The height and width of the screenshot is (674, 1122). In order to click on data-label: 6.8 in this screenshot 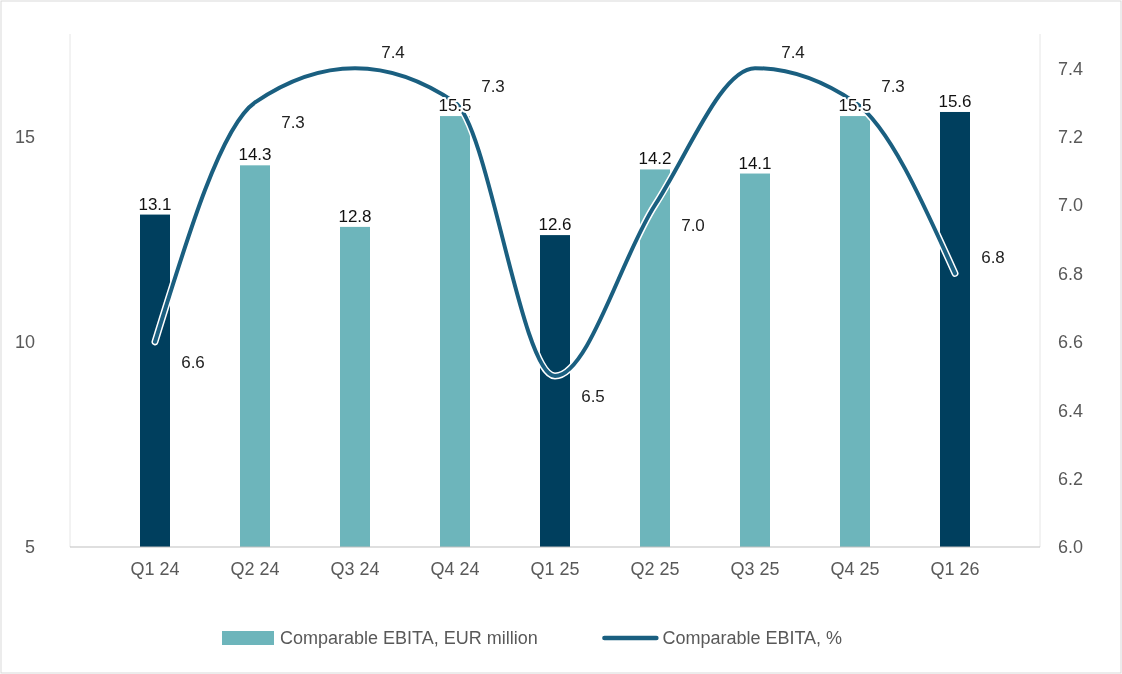, I will do `click(993, 258)`.